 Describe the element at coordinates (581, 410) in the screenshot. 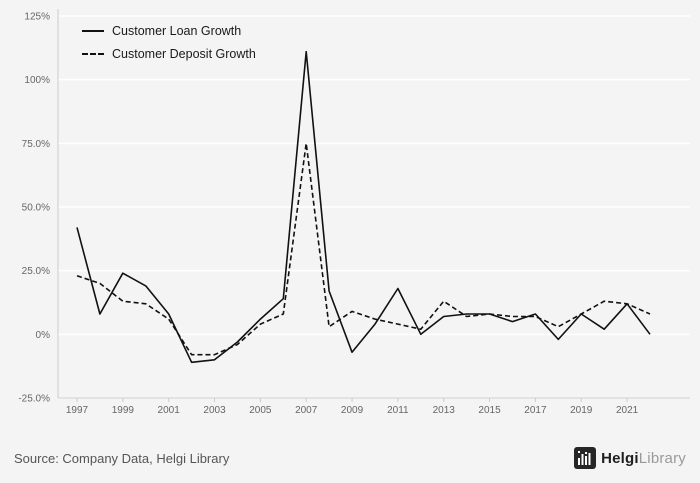

I see `svg-text: 2019` at that location.